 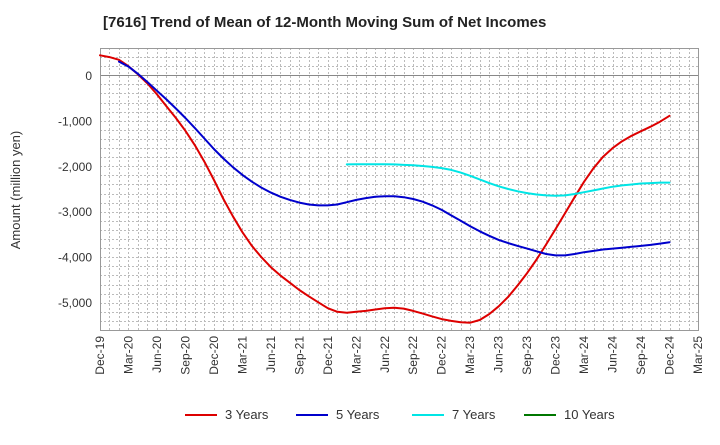 I want to click on x-tick-label: Dec-21, so click(x=328, y=355).